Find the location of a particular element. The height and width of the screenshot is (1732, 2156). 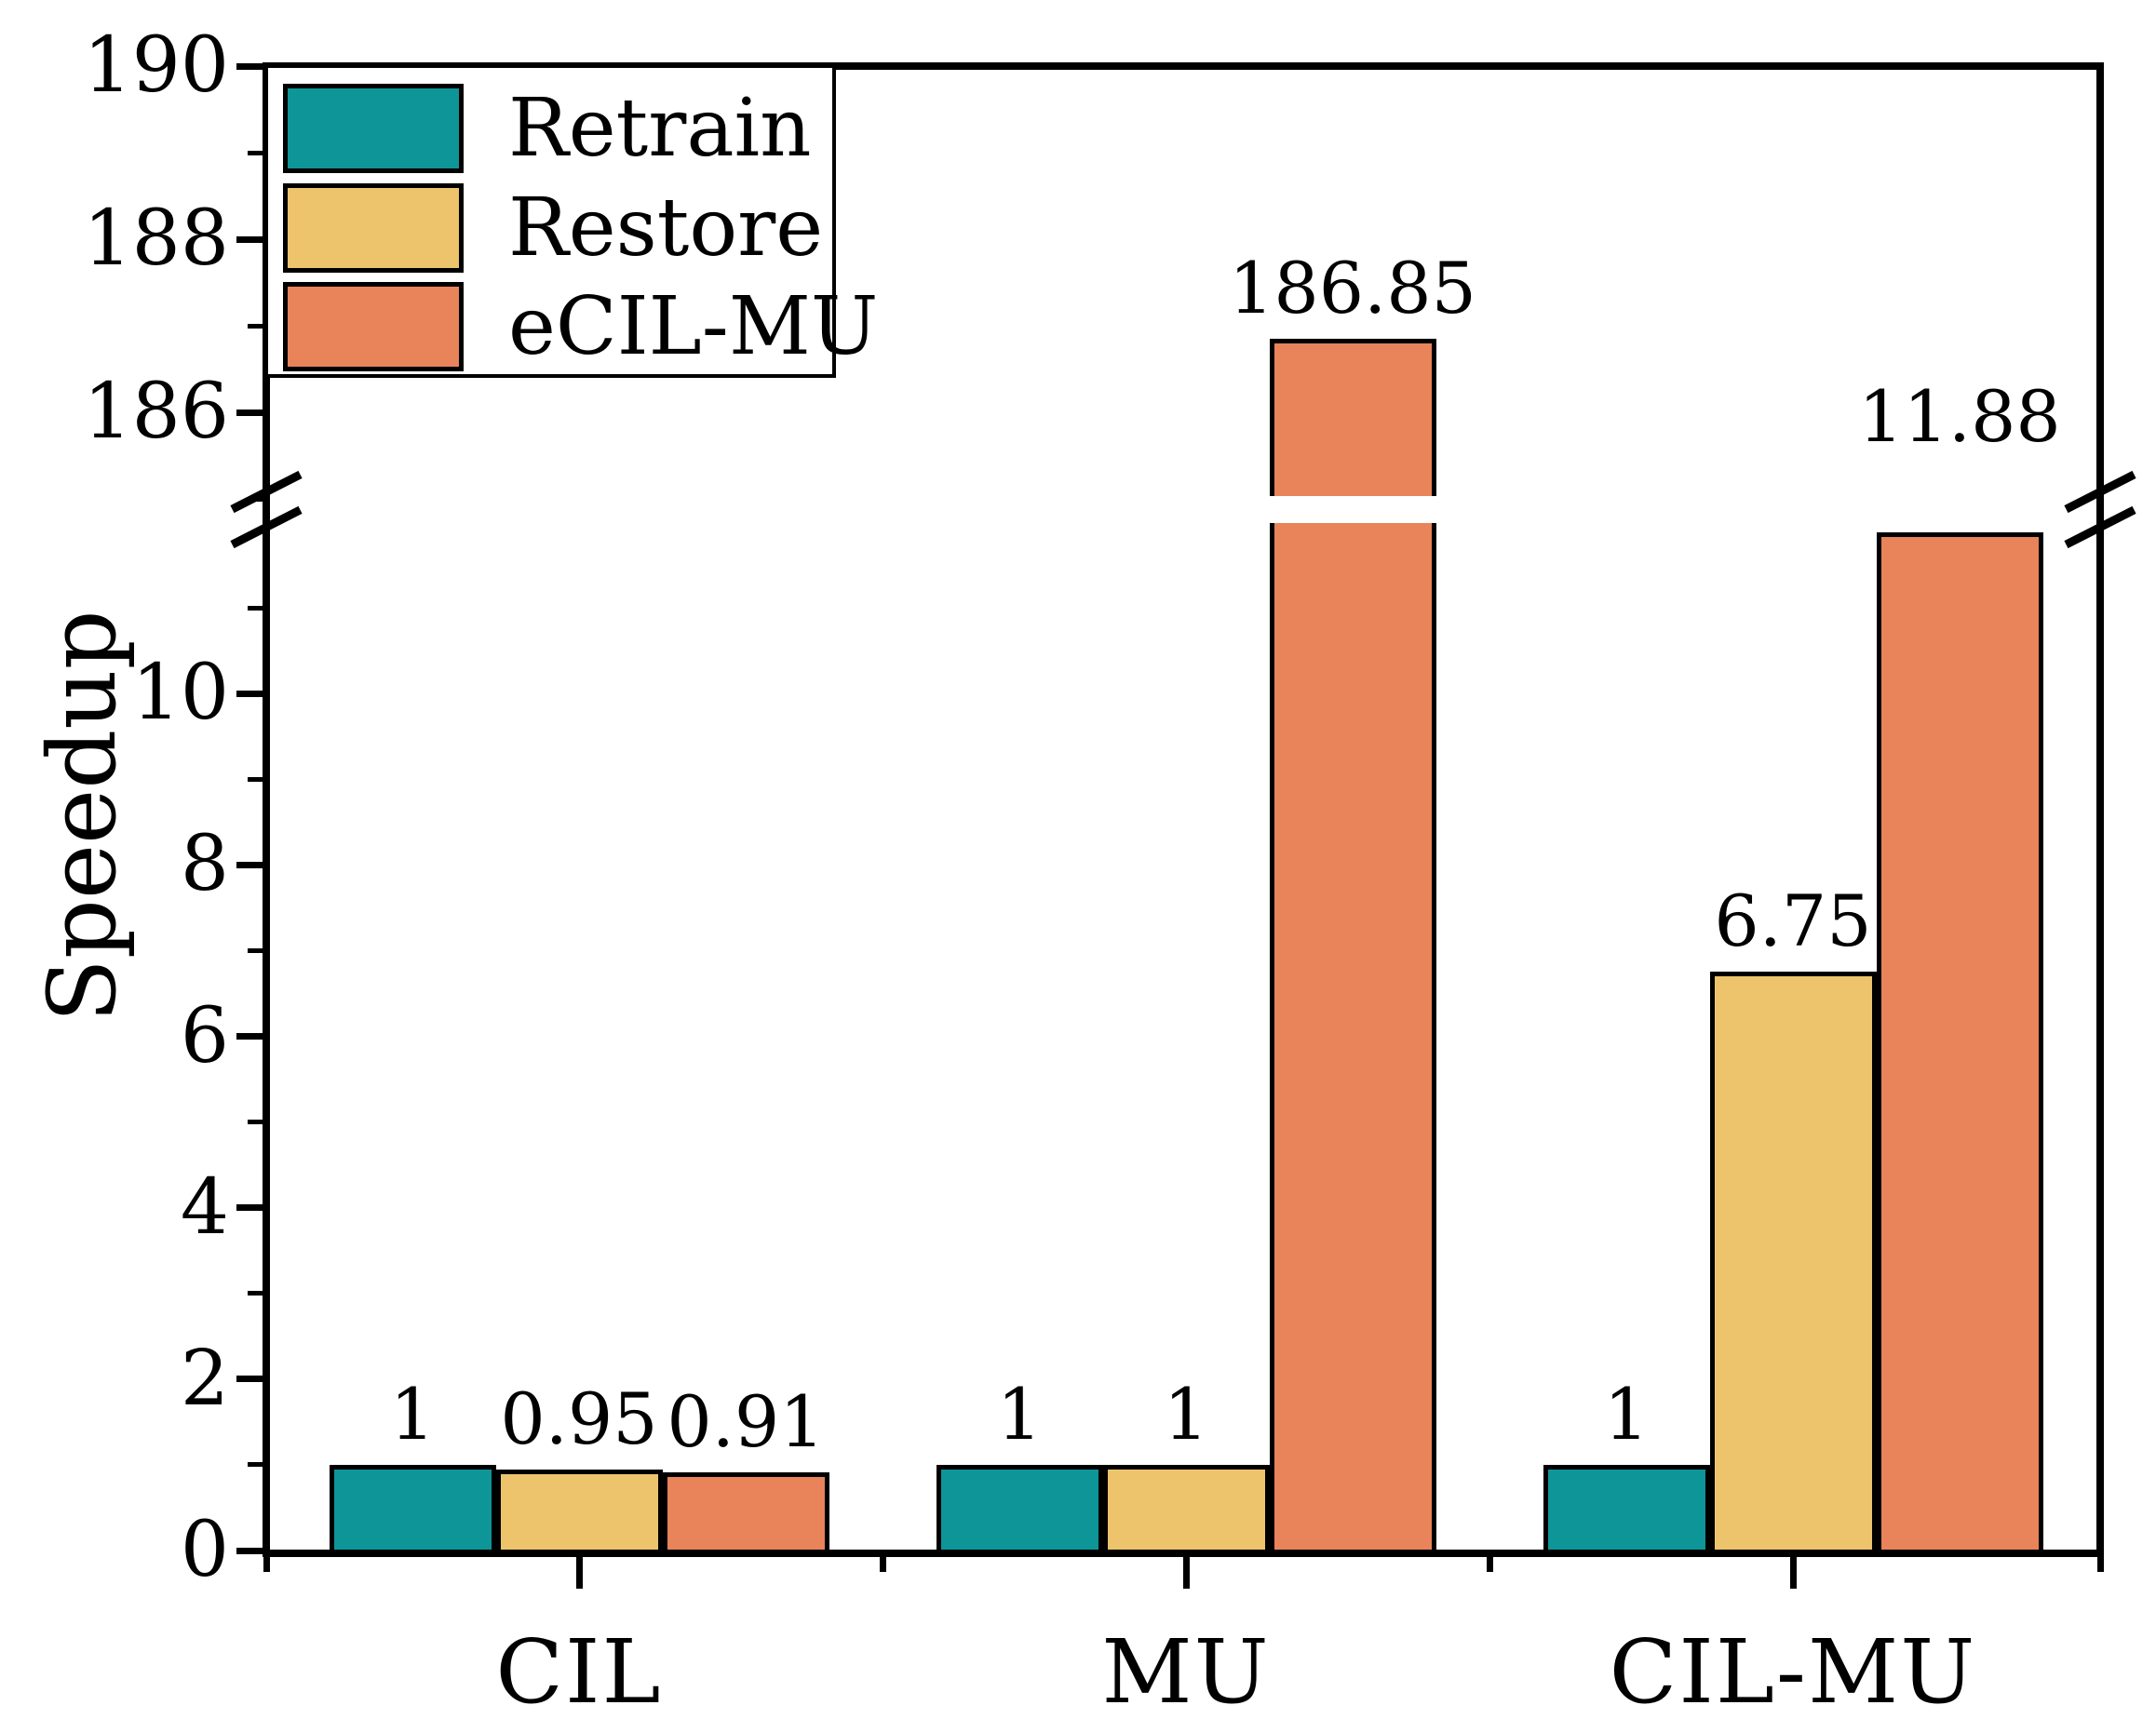

bar-Restore-MU is located at coordinates (1186, 1508).